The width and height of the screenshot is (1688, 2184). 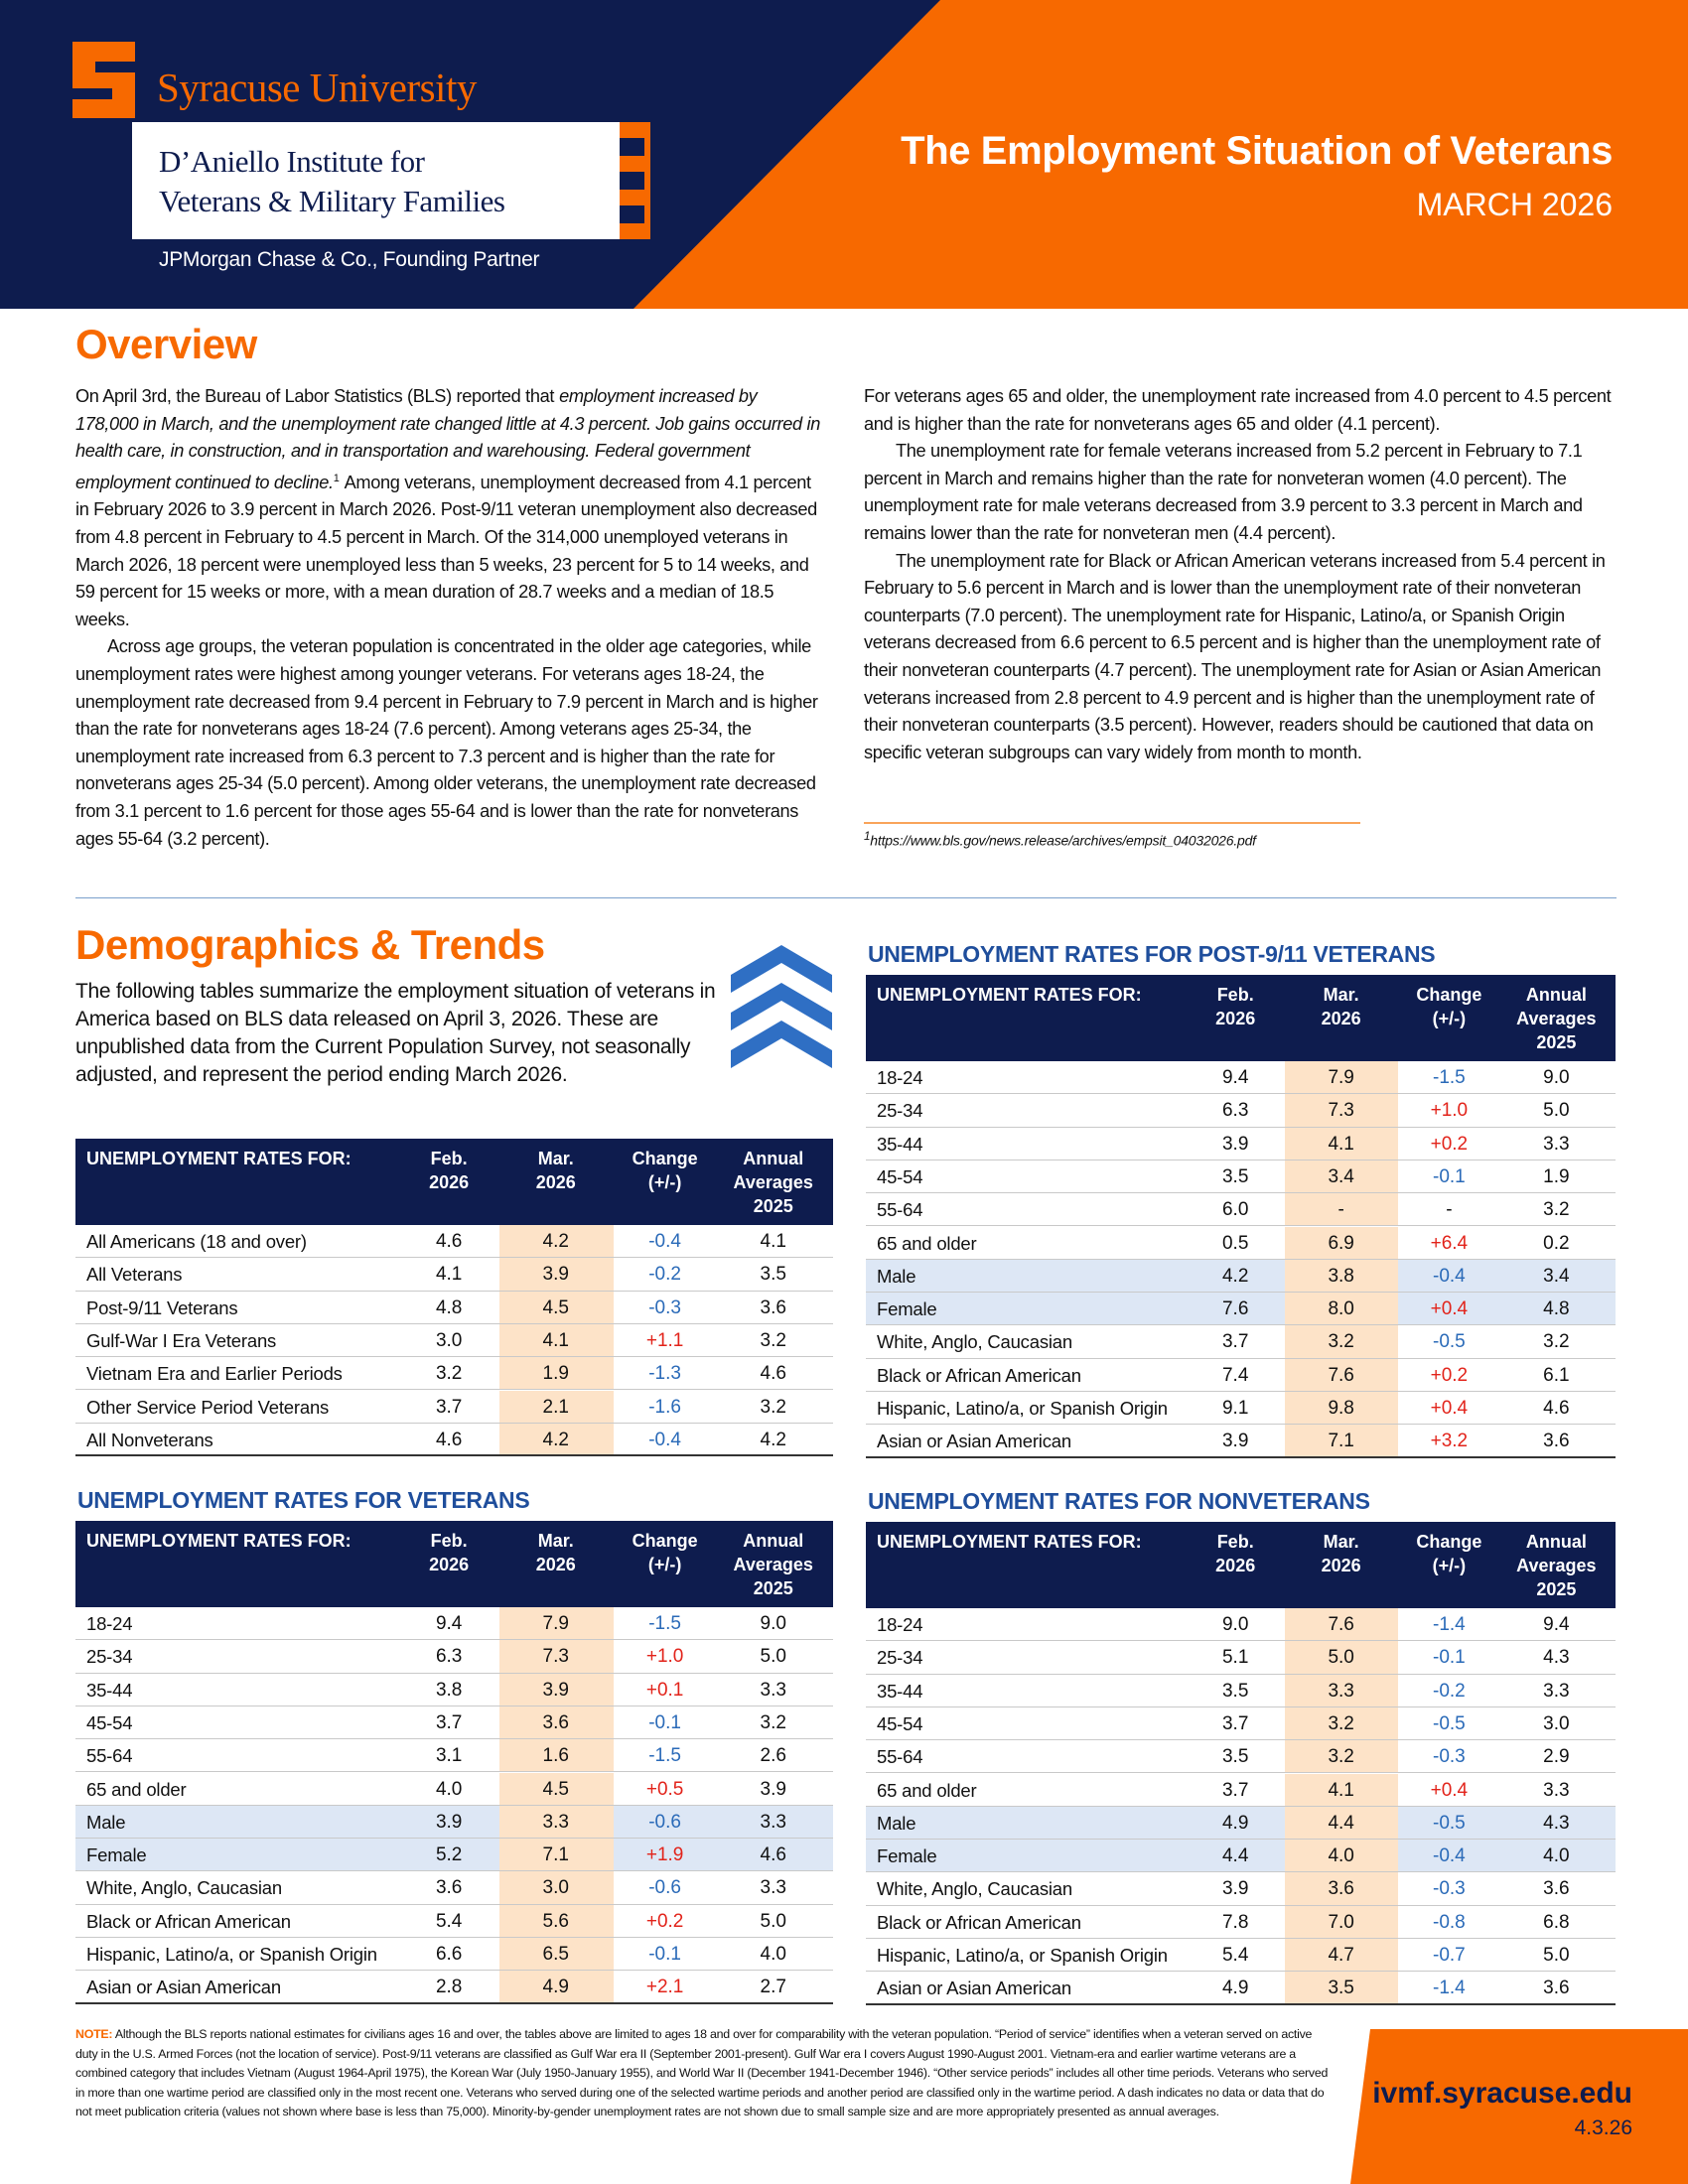 What do you see at coordinates (1235, 1243) in the screenshot?
I see `cell-value: 0.5` at bounding box center [1235, 1243].